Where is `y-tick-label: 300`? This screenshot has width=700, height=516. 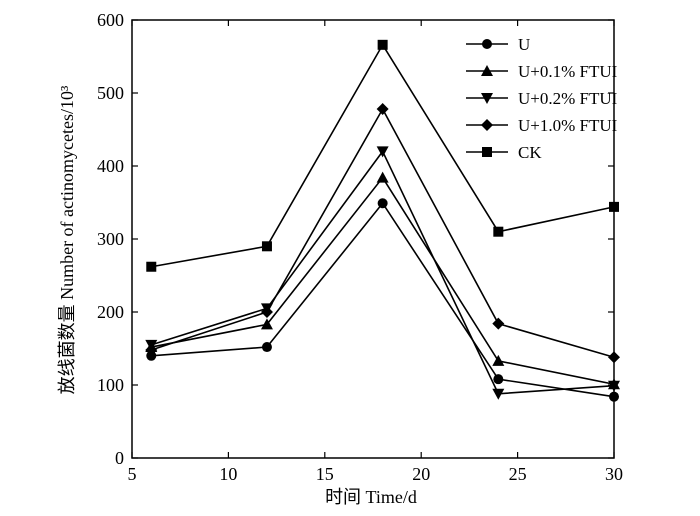
y-tick-label: 300 is located at coordinates (110, 239).